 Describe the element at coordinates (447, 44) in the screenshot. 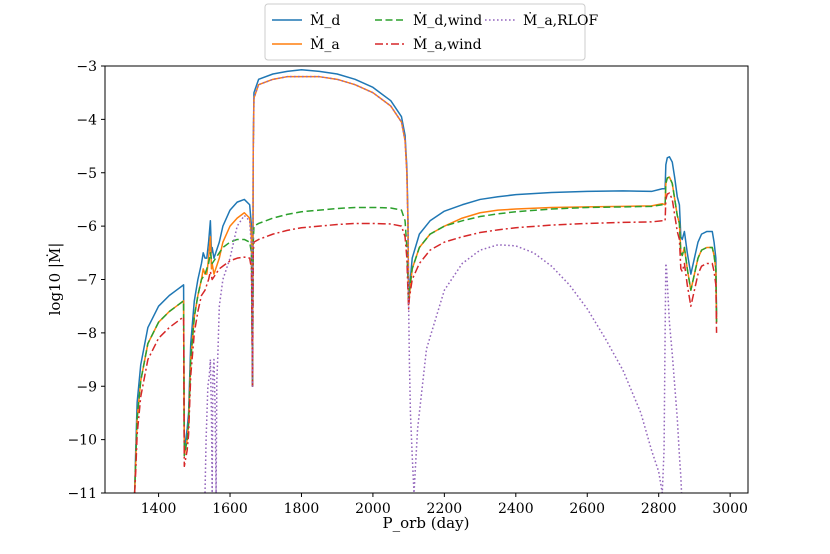

I see `legend-label-3: Ṁ_a,wind` at that location.